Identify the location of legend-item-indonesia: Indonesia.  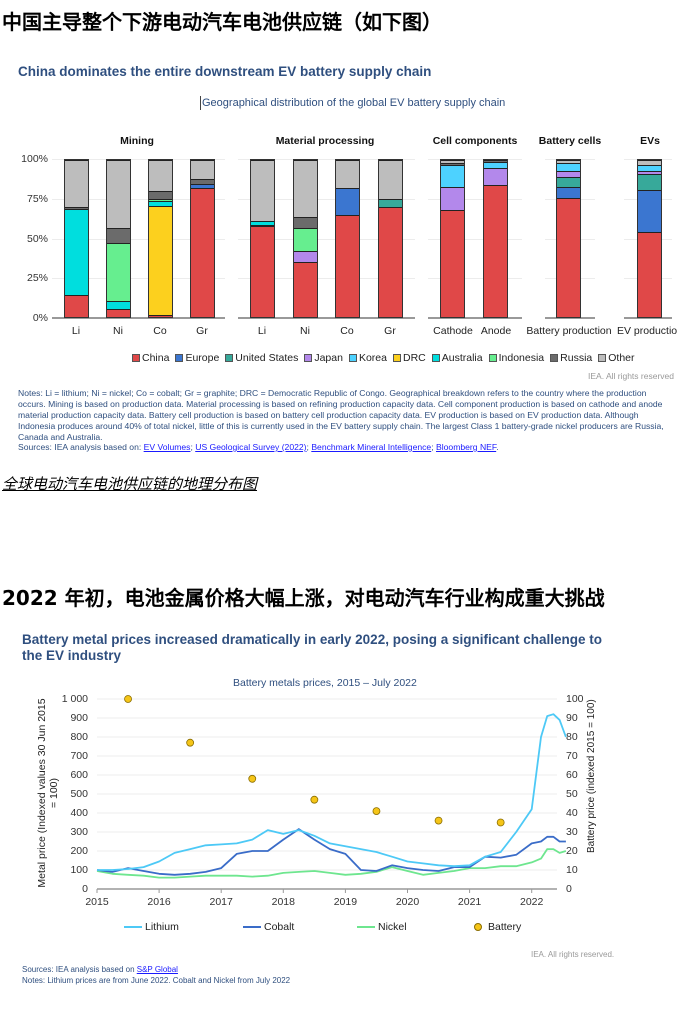
(516, 358).